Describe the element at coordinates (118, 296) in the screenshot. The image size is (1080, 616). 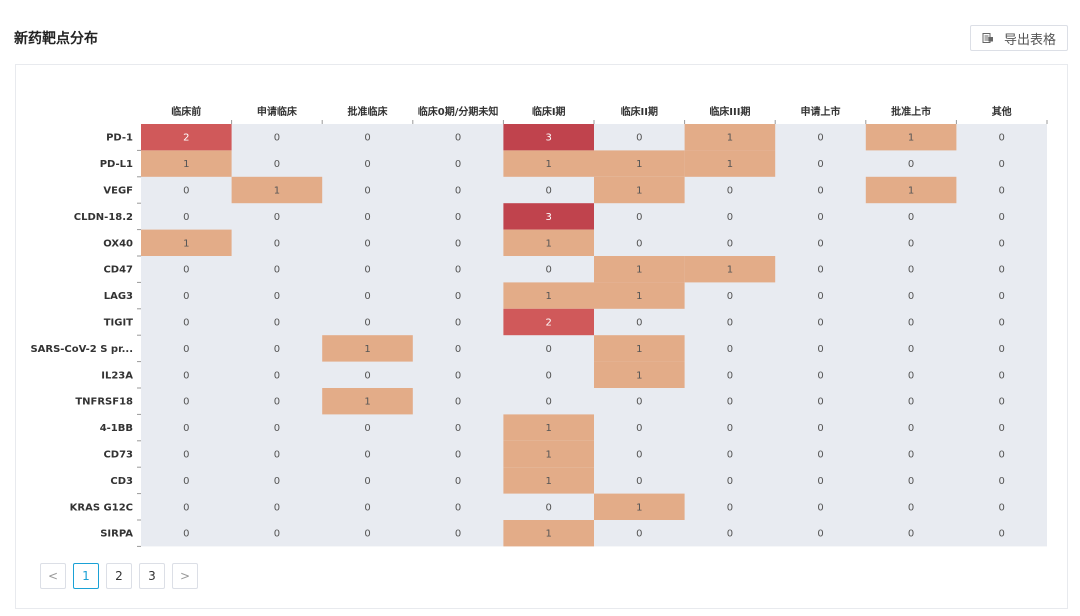
I see `y-tick-label: LAG3` at that location.